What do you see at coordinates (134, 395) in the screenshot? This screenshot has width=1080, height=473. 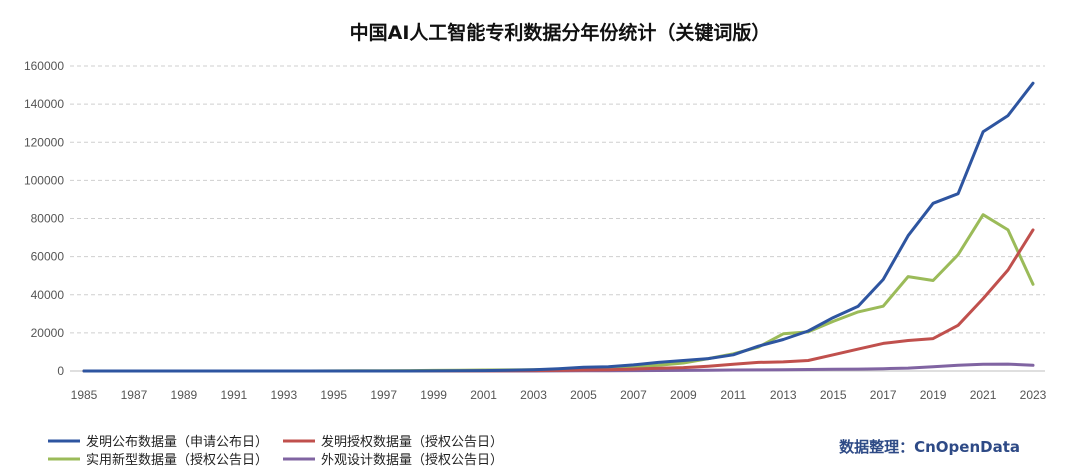 I see `x-tick-label: 1987` at bounding box center [134, 395].